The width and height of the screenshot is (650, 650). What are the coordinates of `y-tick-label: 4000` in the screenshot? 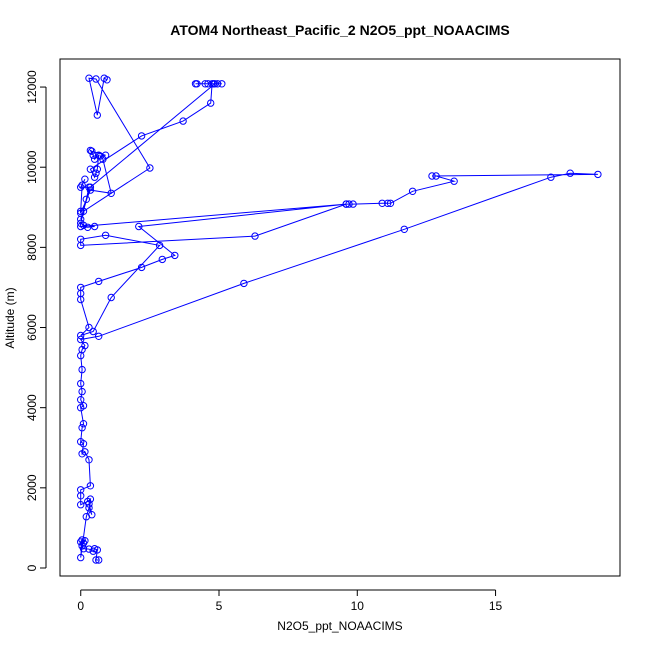 It's located at (32, 407).